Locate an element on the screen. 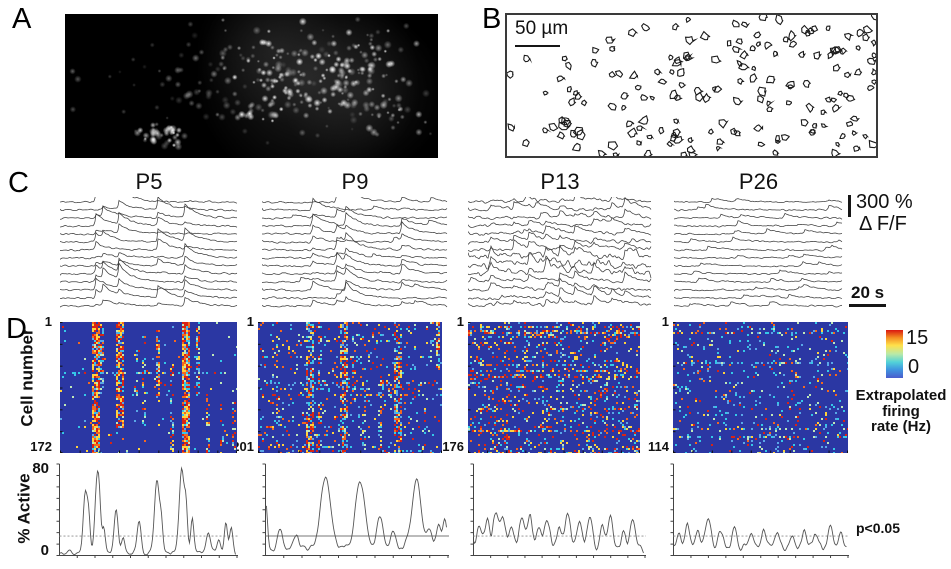 The width and height of the screenshot is (951, 569). dff-label: Δ F/F is located at coordinates (883, 224).